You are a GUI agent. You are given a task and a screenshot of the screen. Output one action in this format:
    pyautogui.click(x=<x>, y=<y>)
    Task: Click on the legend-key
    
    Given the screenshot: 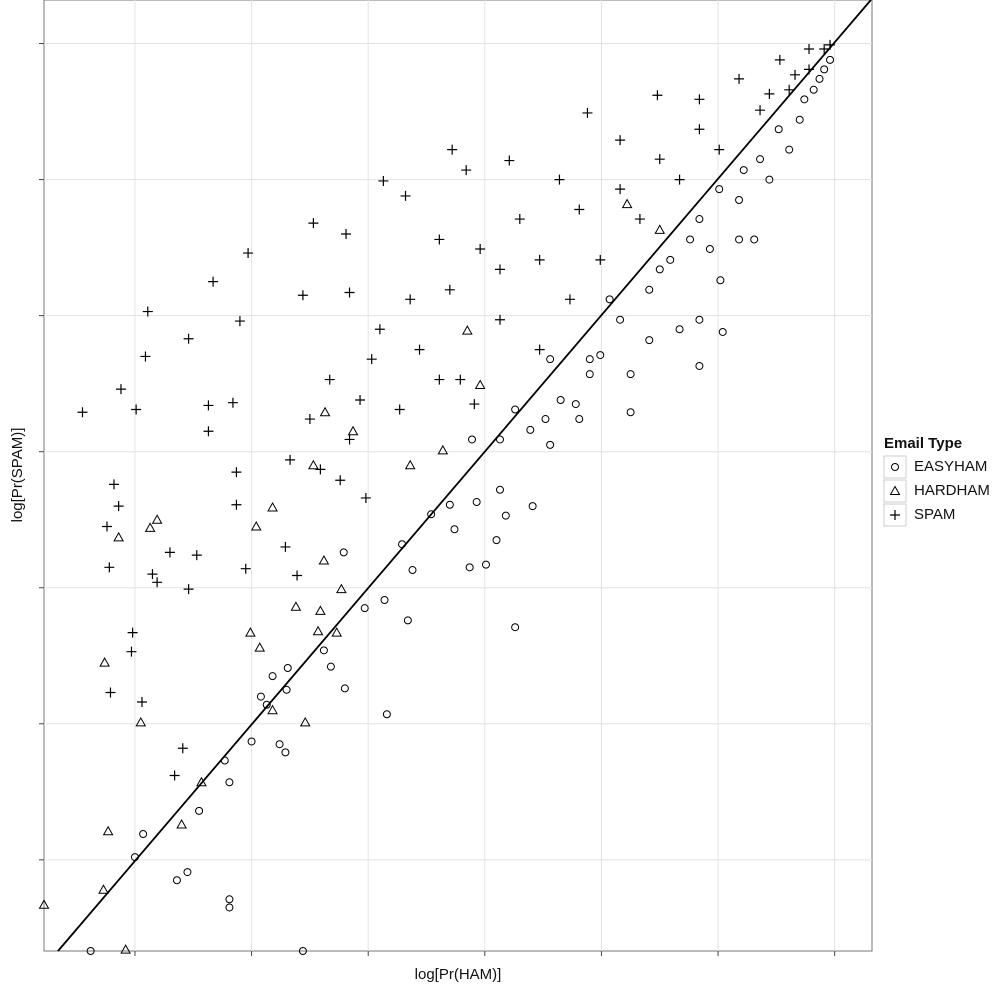 What is the action you would take?
    pyautogui.click(x=895, y=491)
    